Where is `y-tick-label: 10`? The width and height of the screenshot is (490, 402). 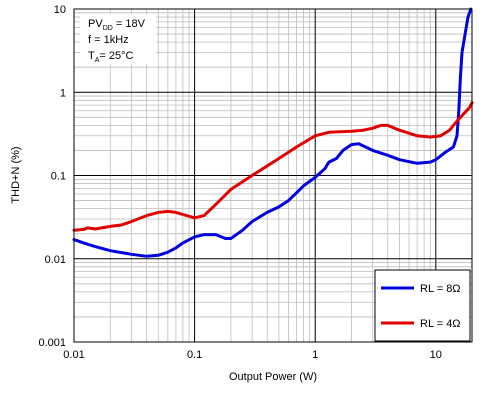 y-tick-label: 10 is located at coordinates (60, 10).